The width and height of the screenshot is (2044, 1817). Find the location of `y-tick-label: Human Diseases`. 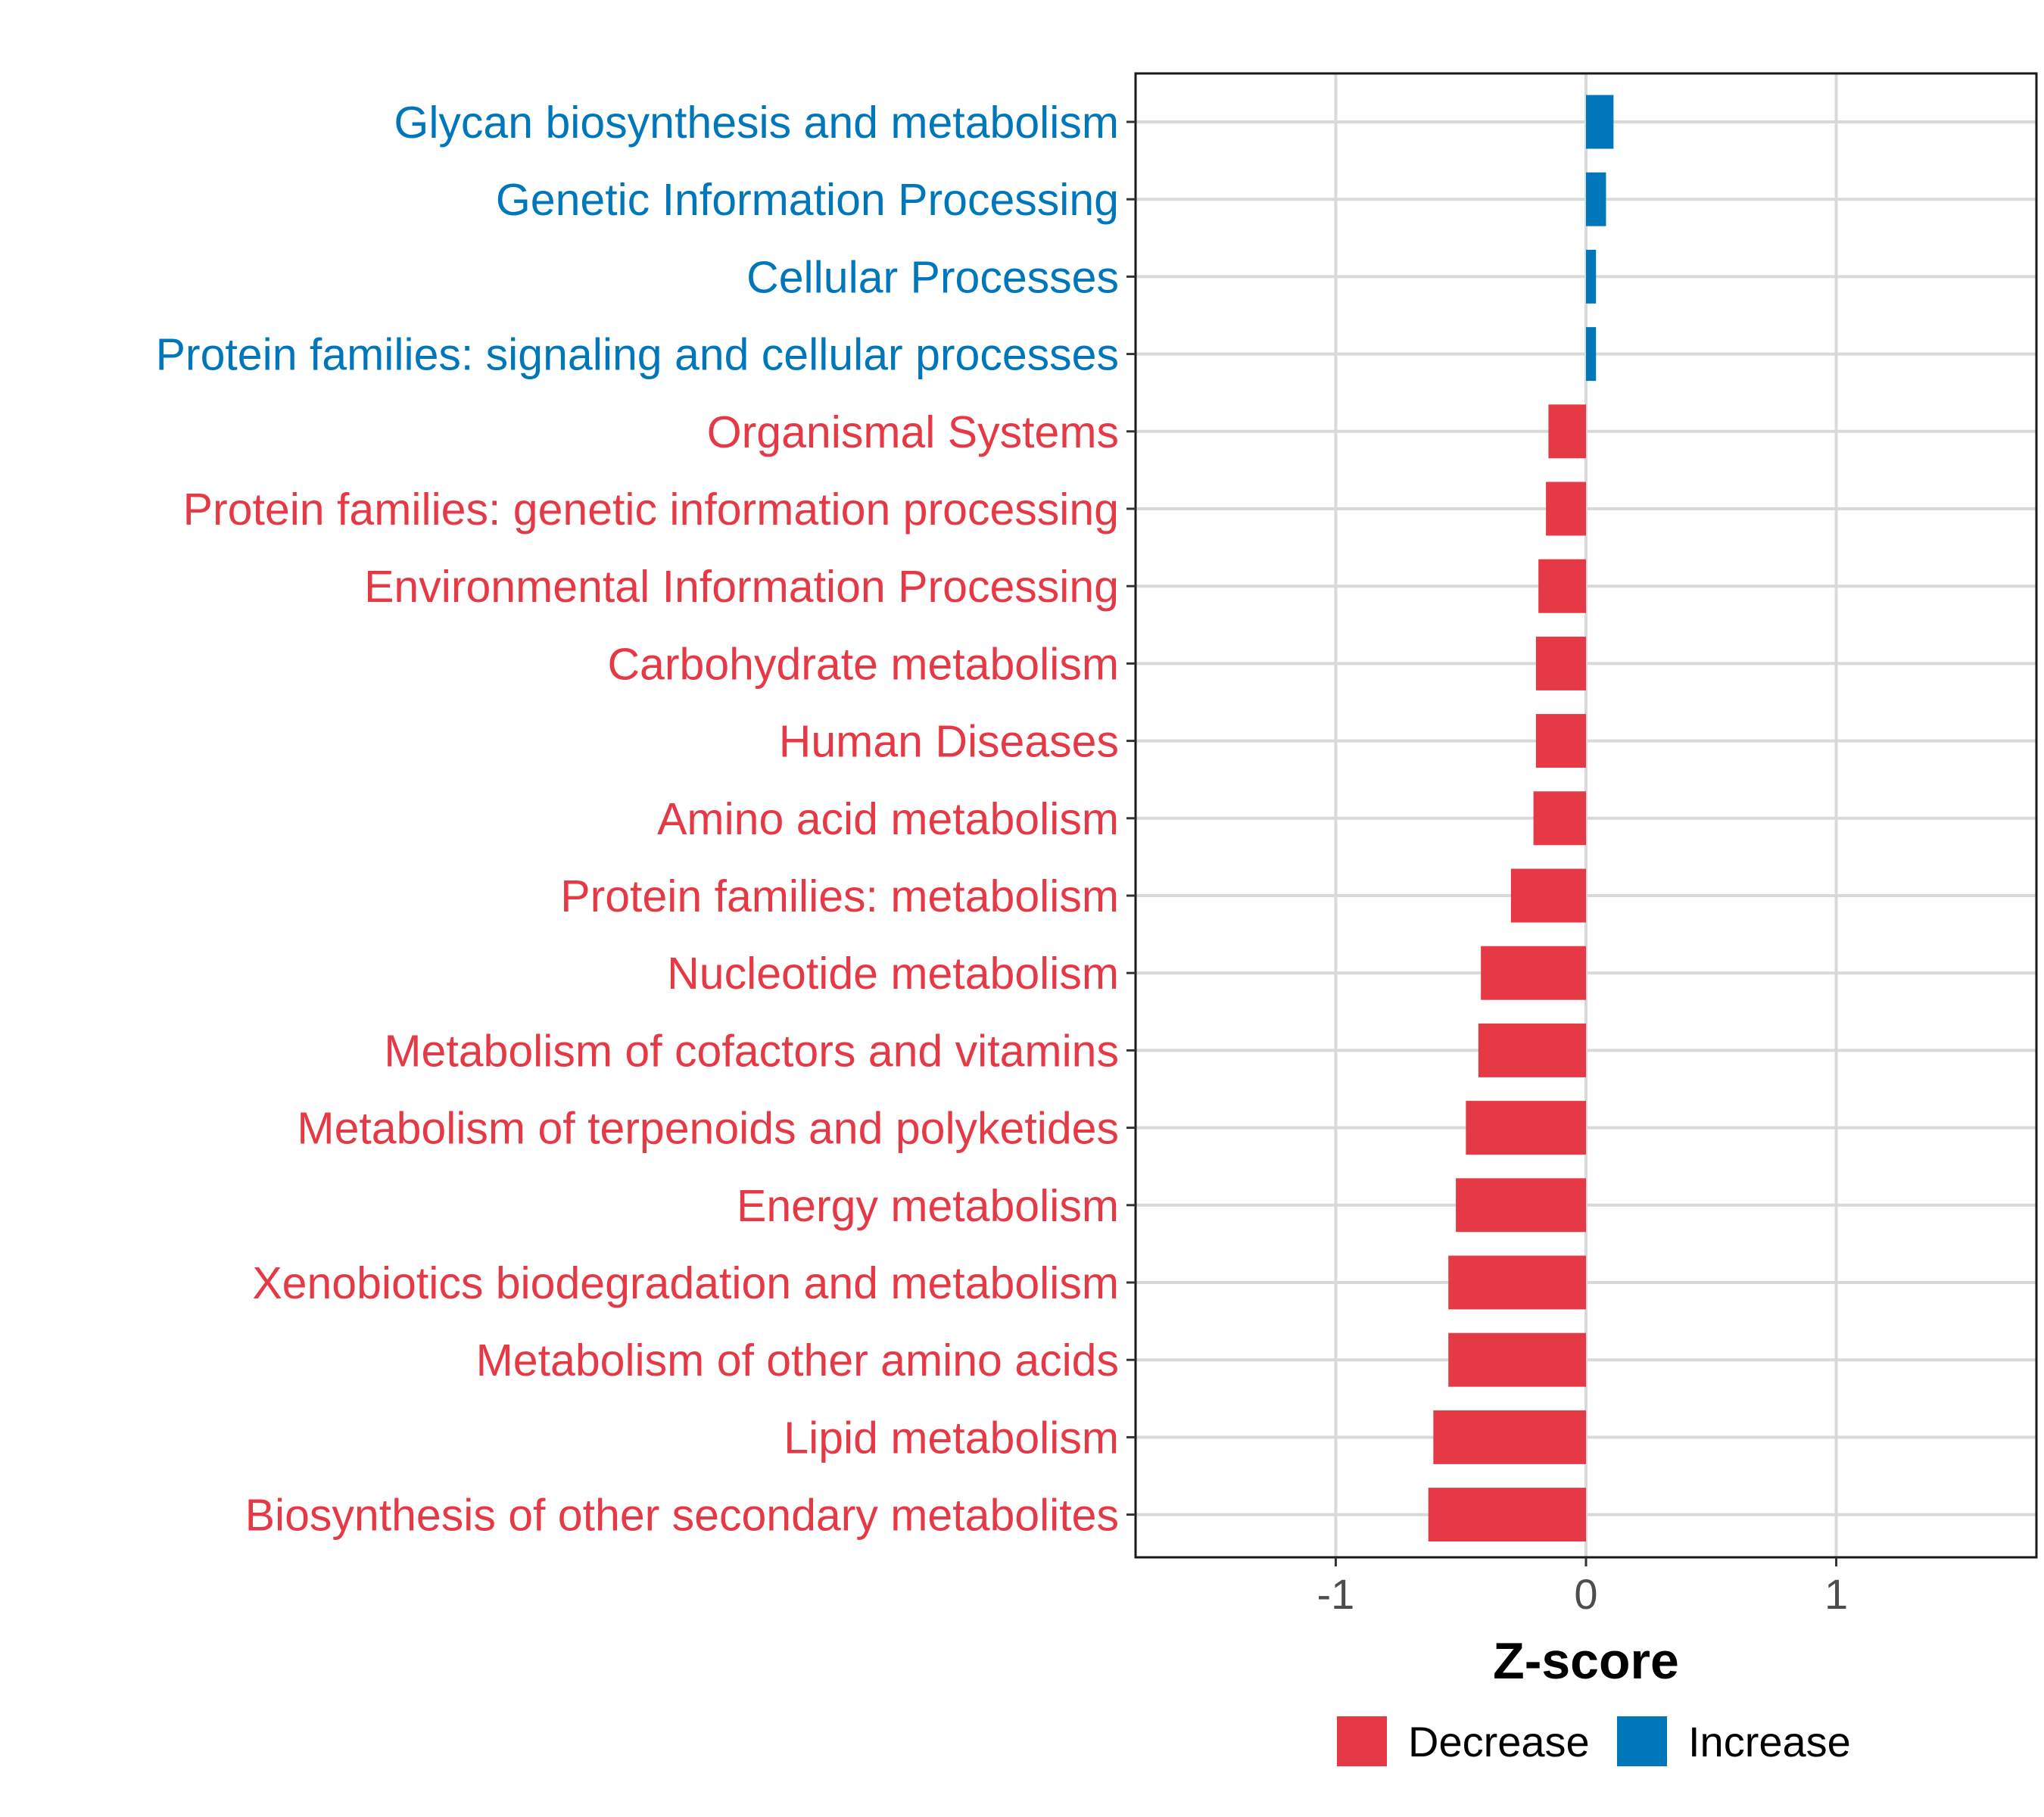

y-tick-label: Human Diseases is located at coordinates (949, 742).